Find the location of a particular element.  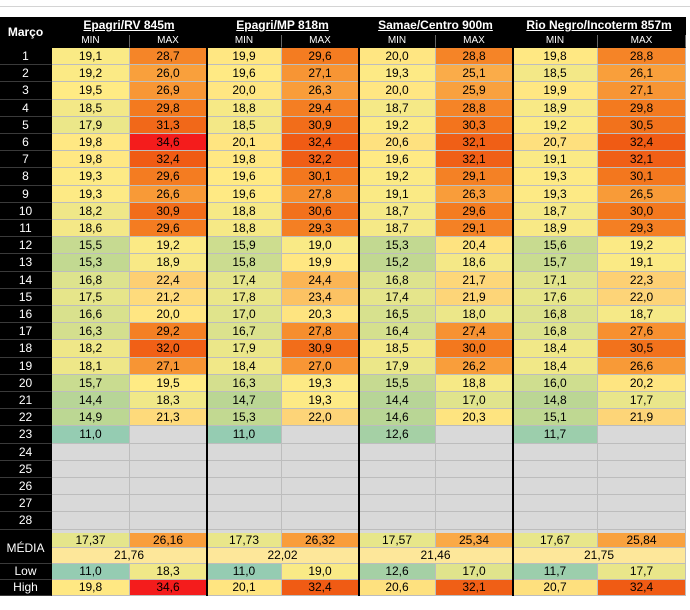

min-temp-cell: 18,1 is located at coordinates (91, 366).